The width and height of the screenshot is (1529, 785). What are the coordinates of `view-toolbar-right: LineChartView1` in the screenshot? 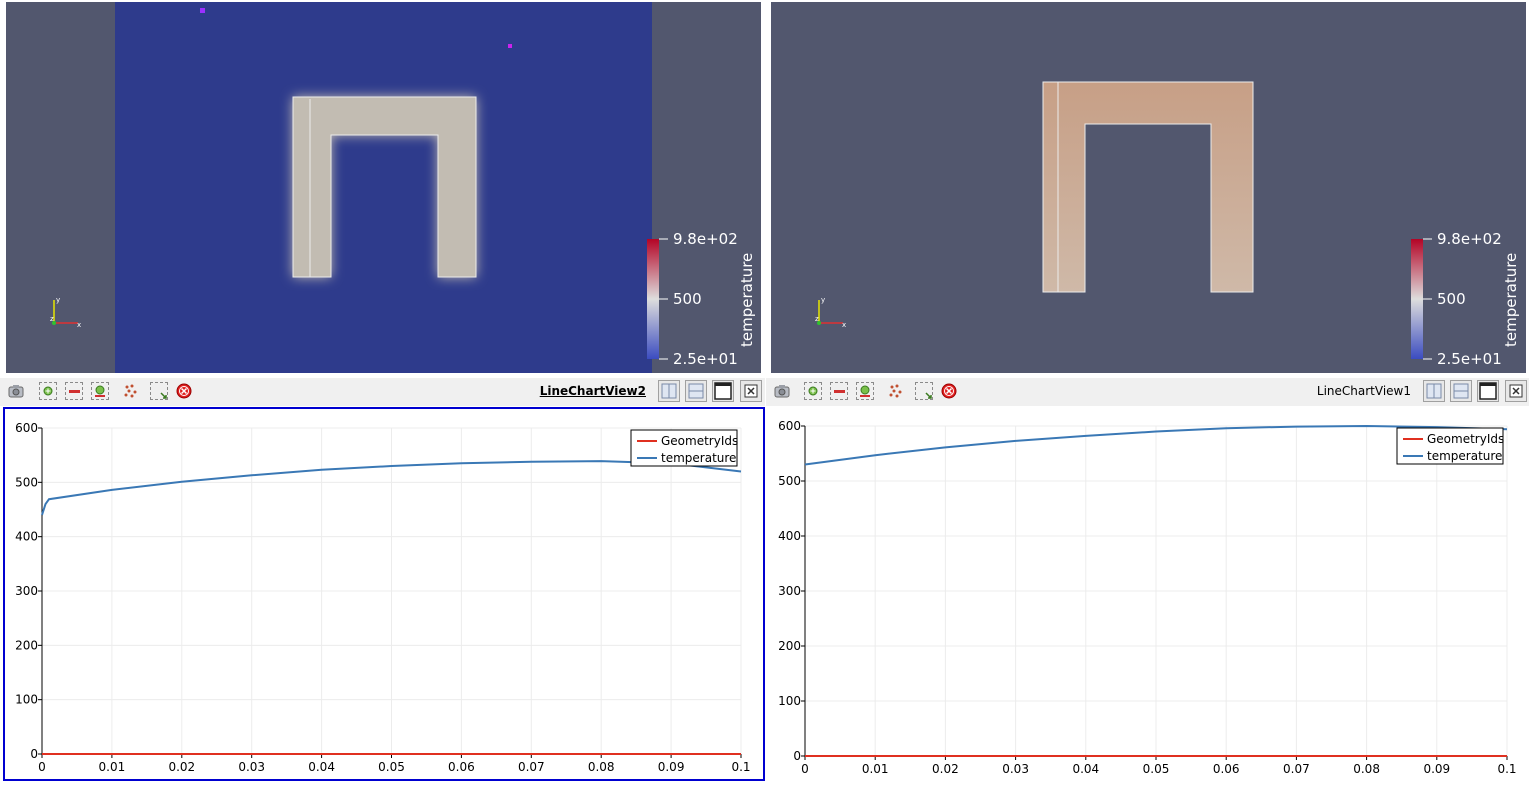 It's located at (1147, 392).